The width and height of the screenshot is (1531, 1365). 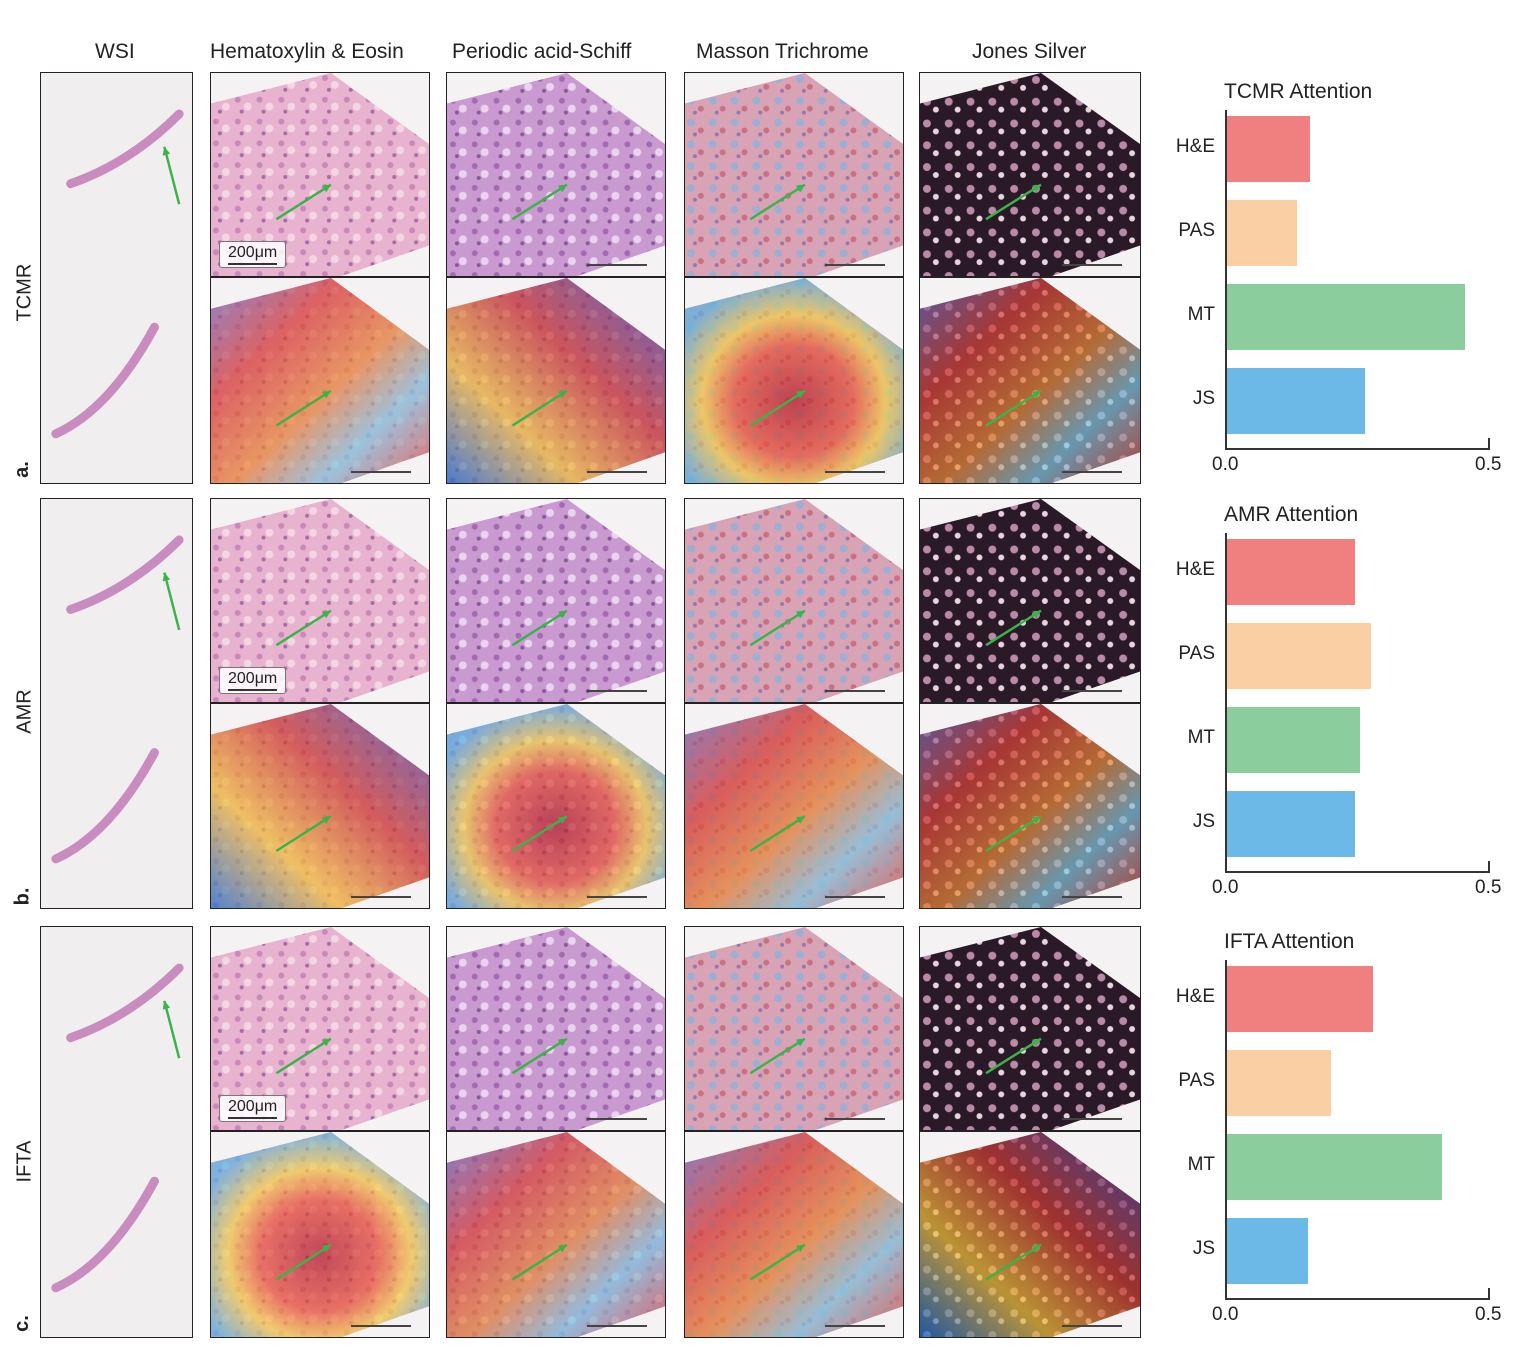 I want to click on he-attention-heatmap, so click(x=320, y=806).